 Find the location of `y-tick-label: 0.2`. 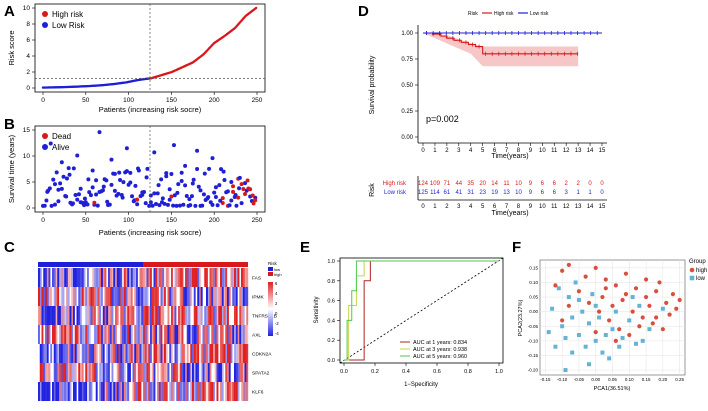

y-tick-label: 0.2 is located at coordinates (331, 341).